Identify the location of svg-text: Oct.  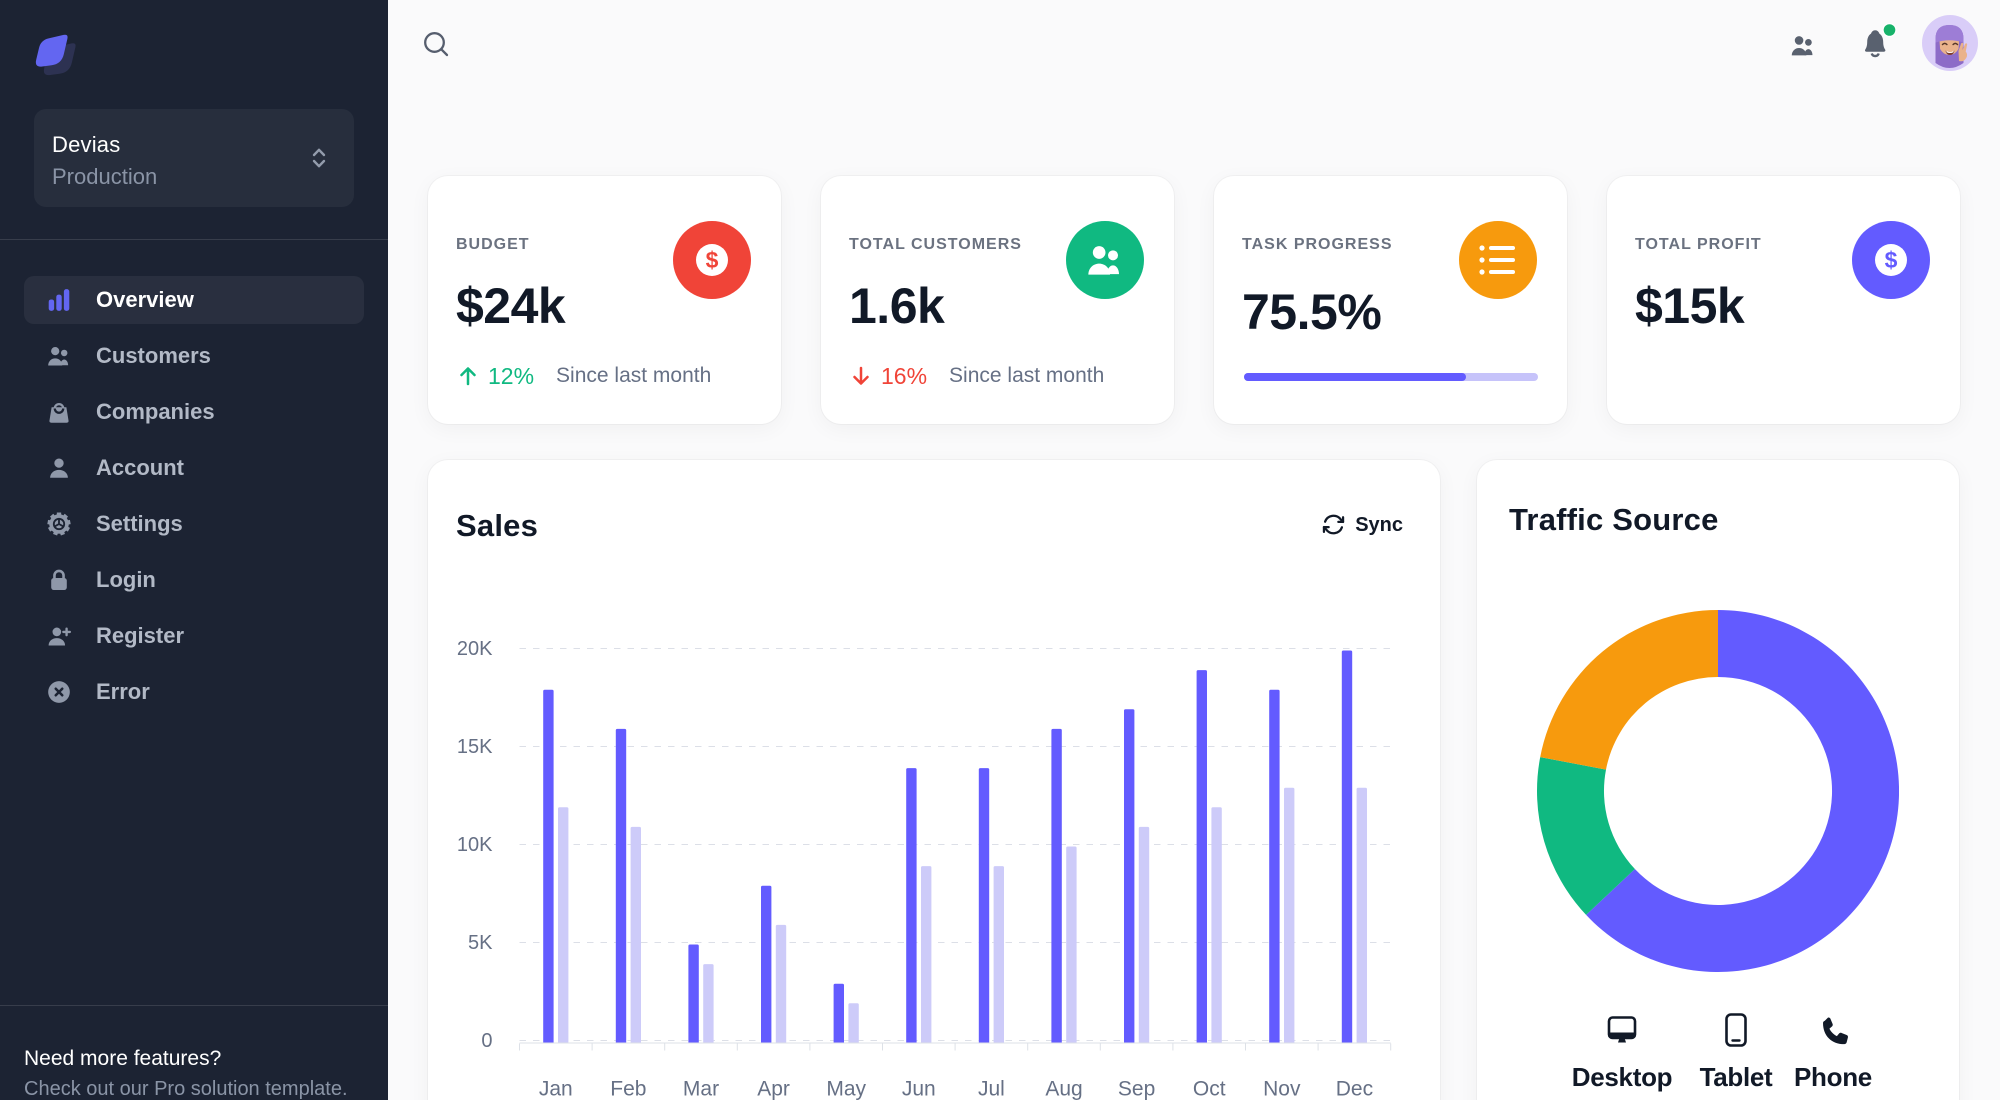
(1209, 1089).